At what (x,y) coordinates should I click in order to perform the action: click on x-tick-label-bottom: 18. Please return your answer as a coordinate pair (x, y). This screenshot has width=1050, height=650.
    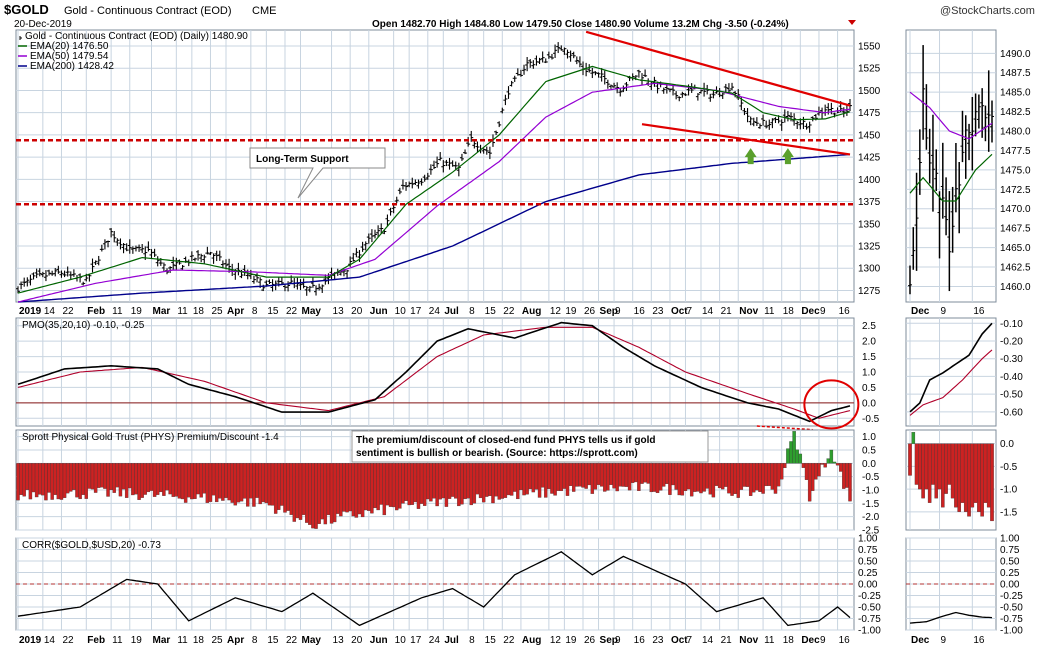
    Looking at the image, I should click on (199, 640).